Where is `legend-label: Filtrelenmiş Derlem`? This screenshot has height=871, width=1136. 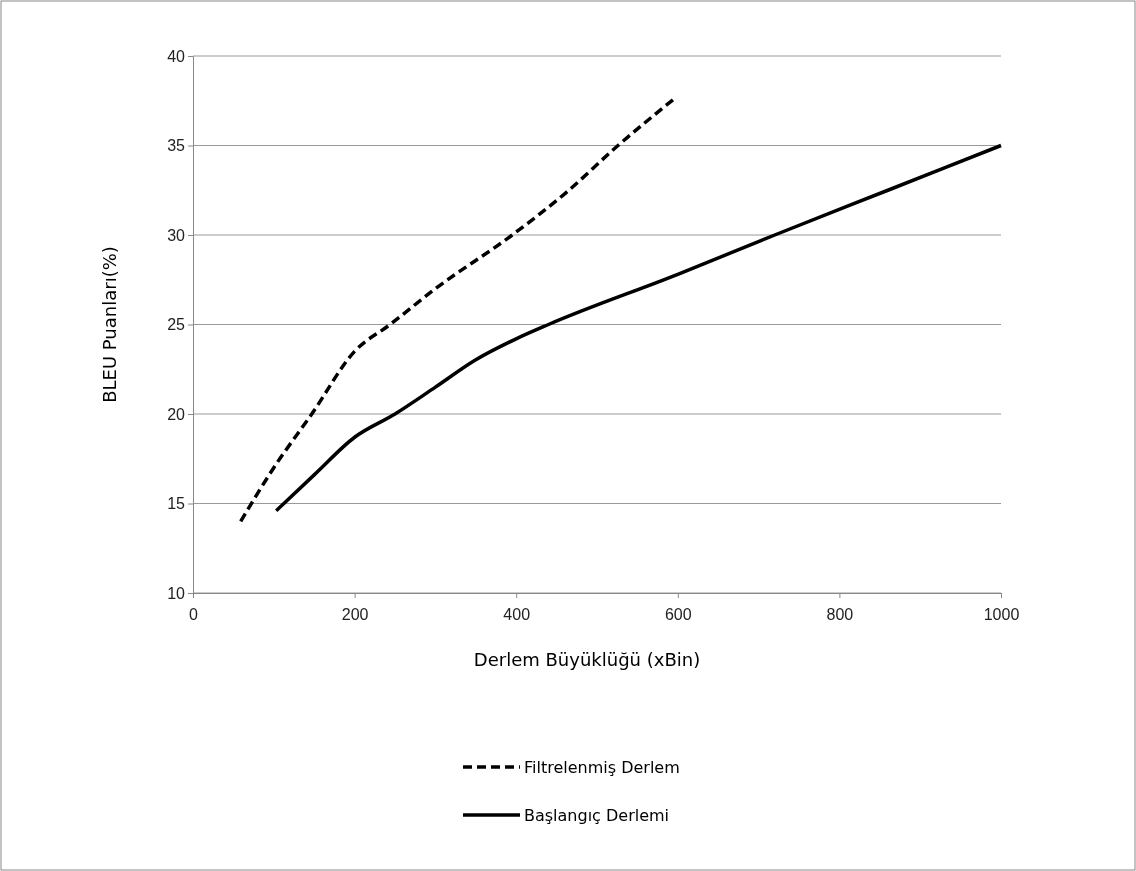 legend-label: Filtrelenmiş Derlem is located at coordinates (602, 767).